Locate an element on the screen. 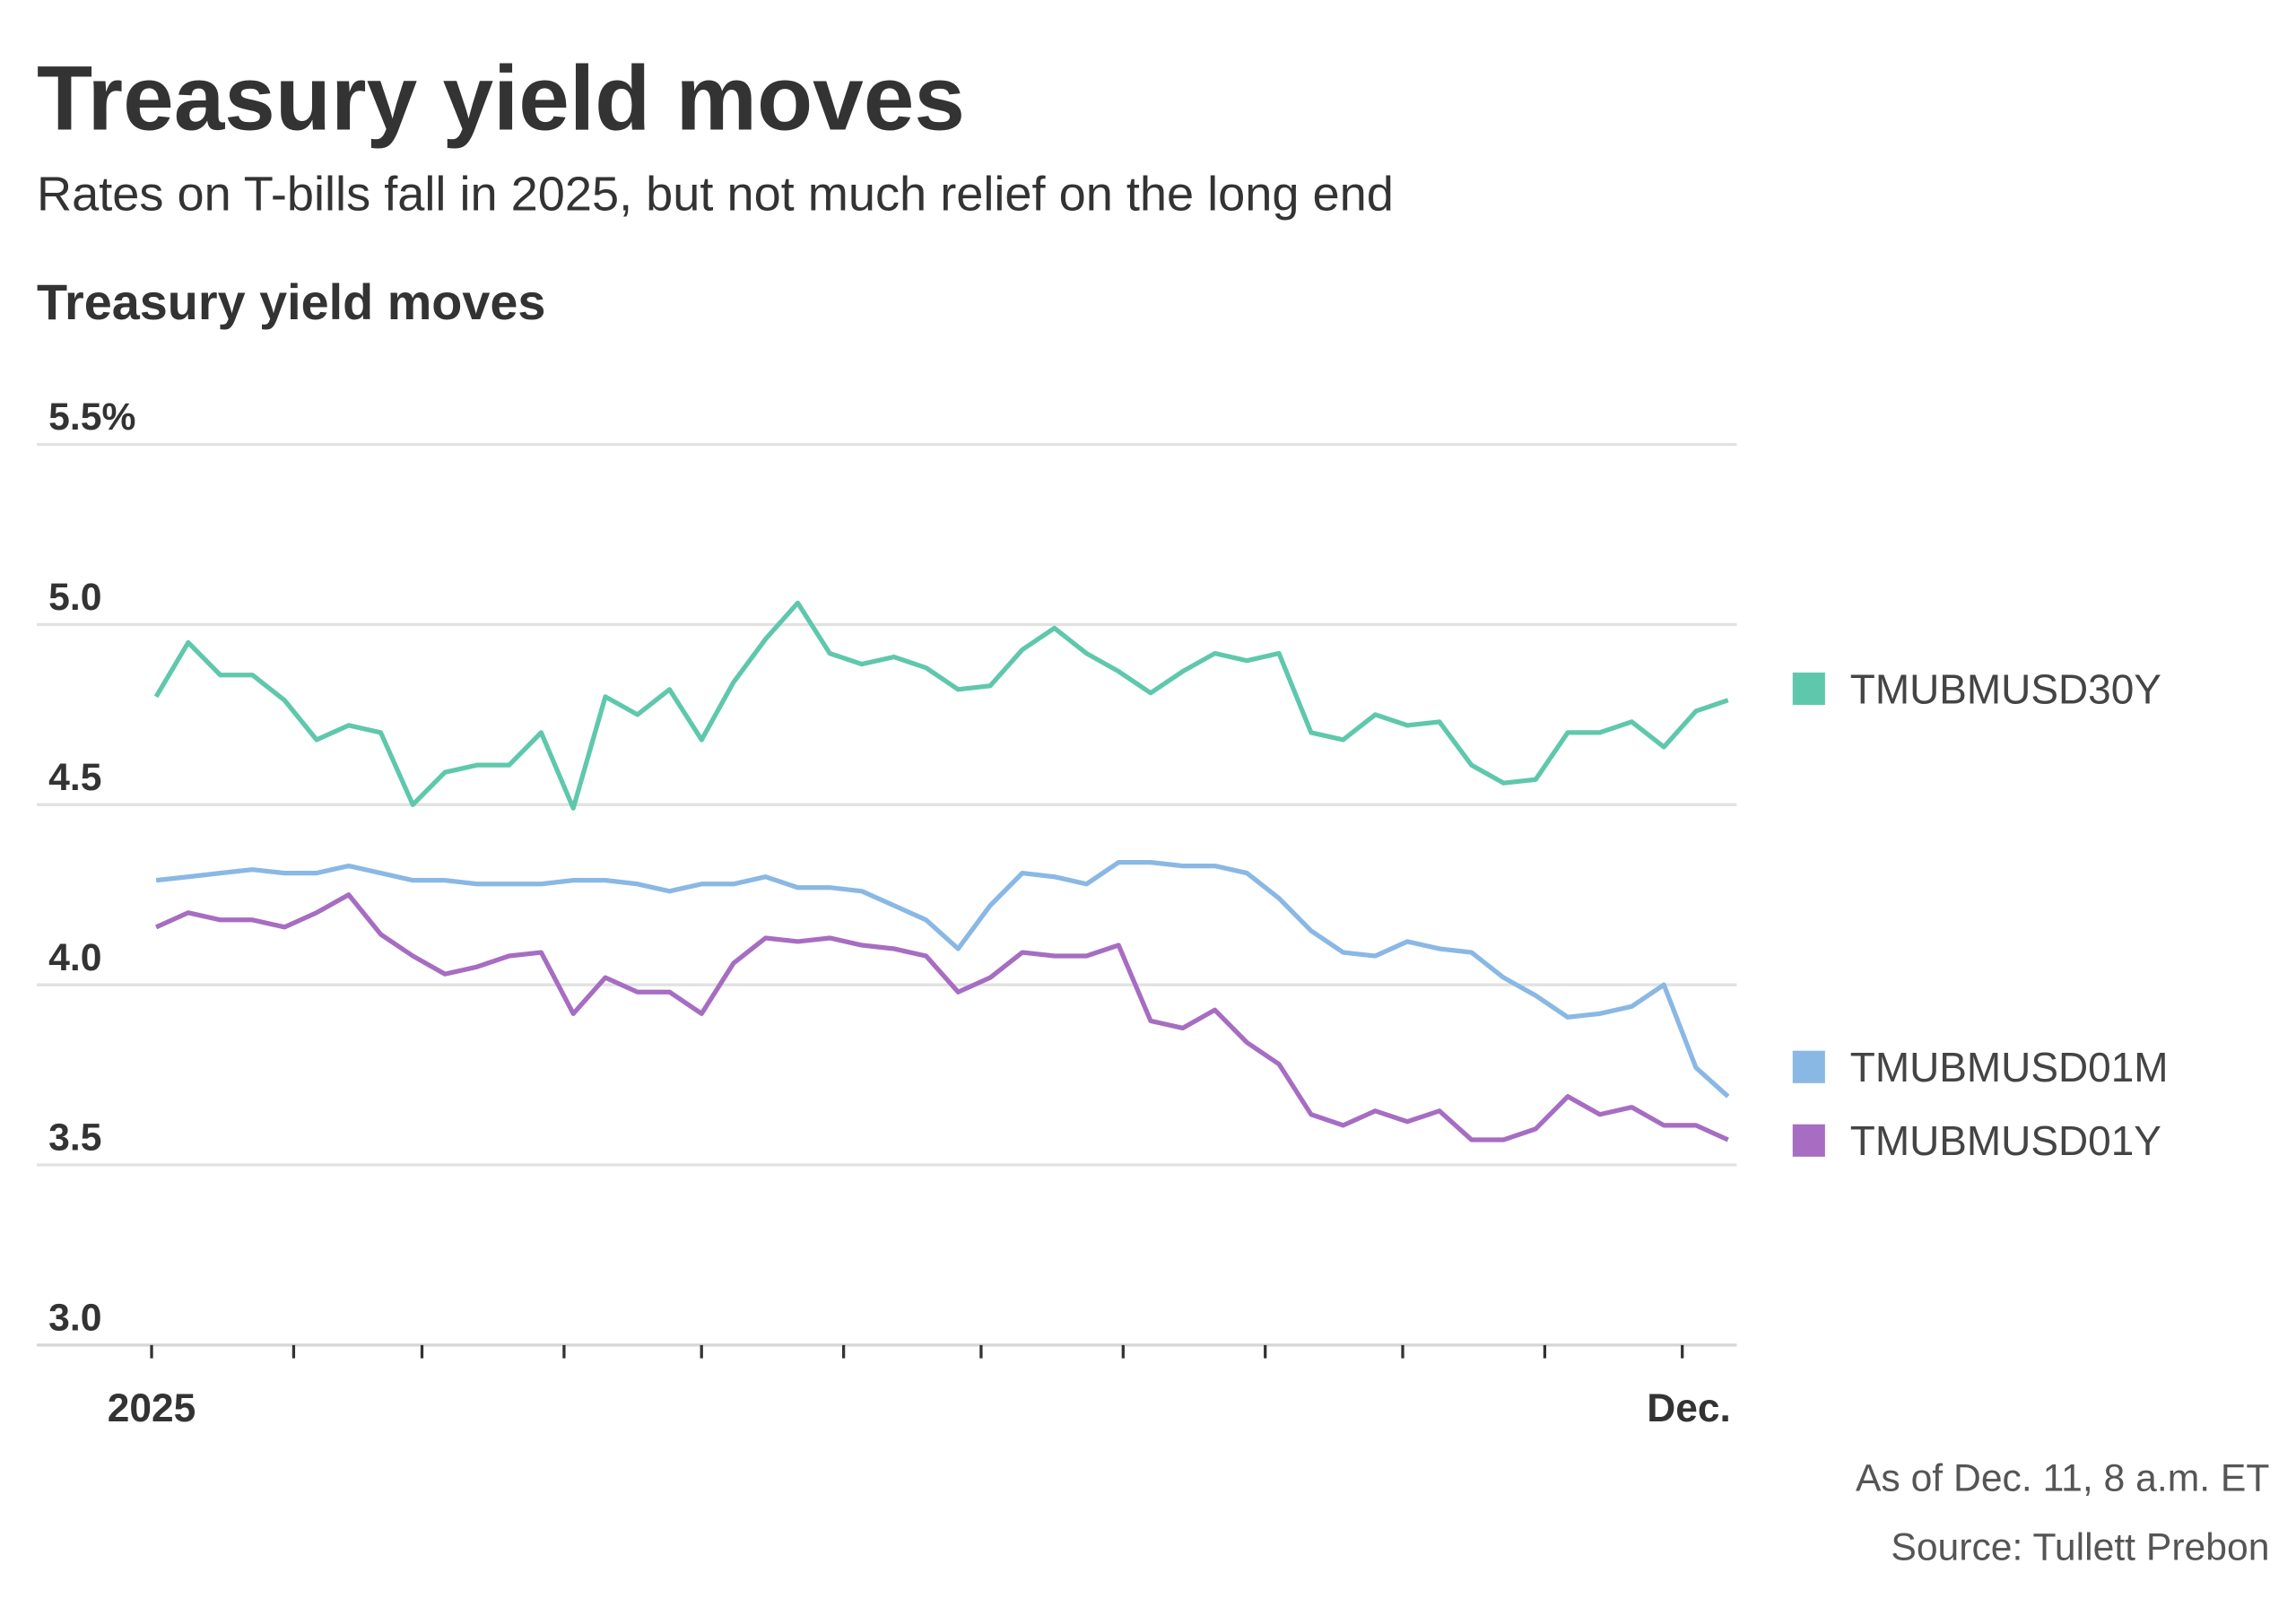  series-line-tmubmusd01m is located at coordinates (942, 980).